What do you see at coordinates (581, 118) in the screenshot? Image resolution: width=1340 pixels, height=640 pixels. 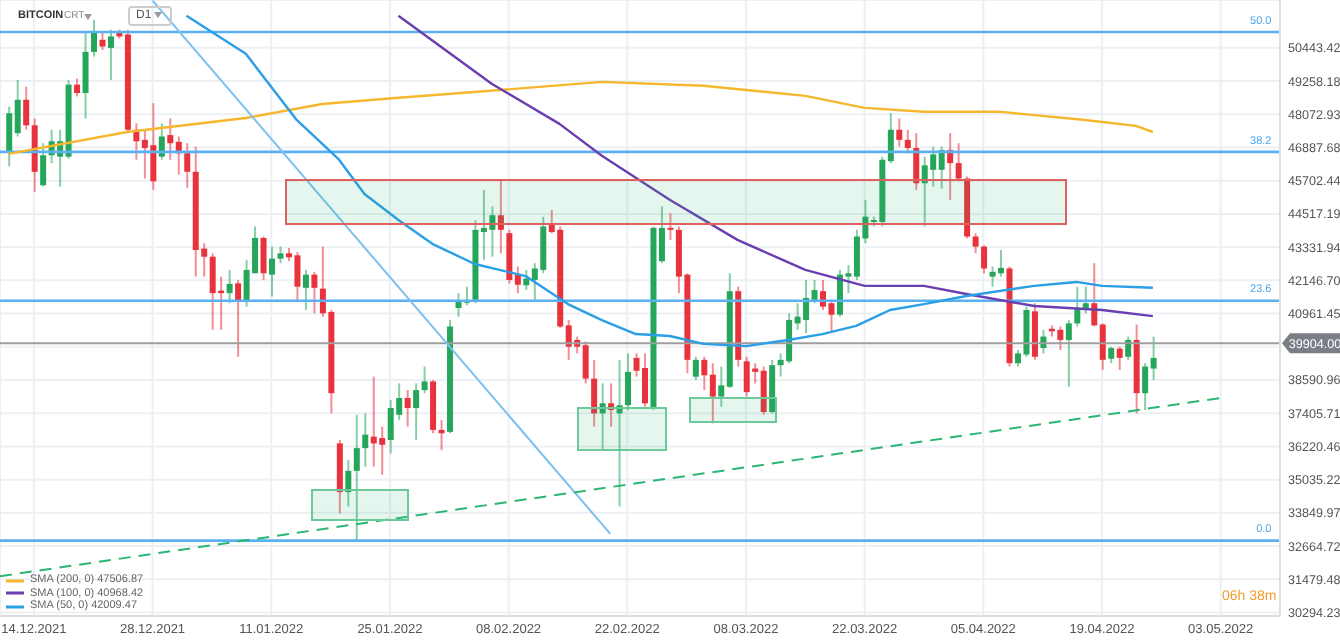 I see `line-series` at bounding box center [581, 118].